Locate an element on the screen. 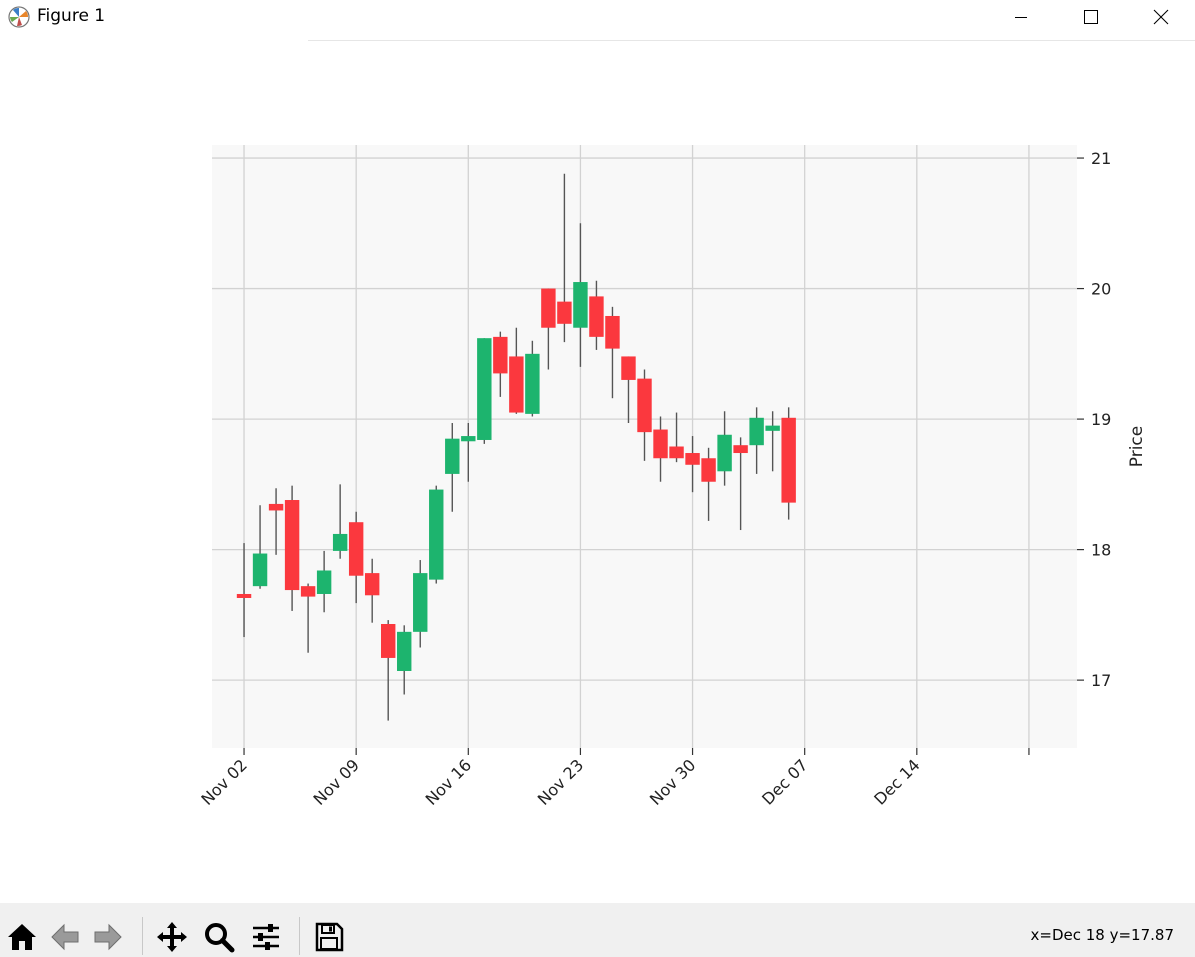  maximize-icon is located at coordinates (1091, 17).